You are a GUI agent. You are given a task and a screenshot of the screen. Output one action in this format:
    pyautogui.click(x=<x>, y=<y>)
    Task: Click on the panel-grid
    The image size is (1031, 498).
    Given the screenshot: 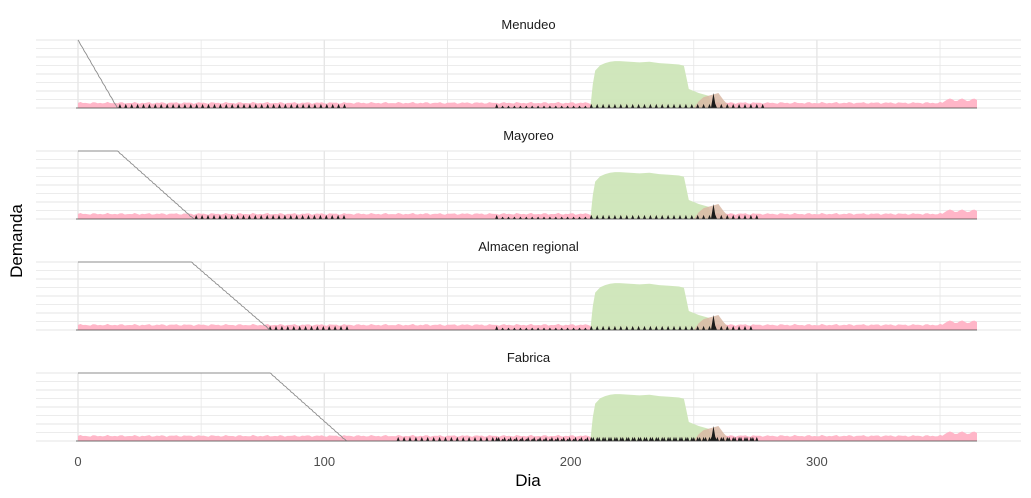 What is the action you would take?
    pyautogui.click(x=528, y=74)
    